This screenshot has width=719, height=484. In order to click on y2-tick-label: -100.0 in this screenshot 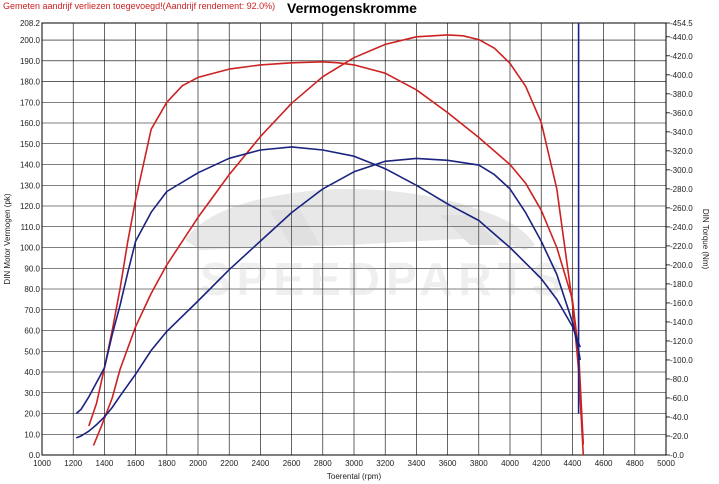, I will do `click(681, 360)`.